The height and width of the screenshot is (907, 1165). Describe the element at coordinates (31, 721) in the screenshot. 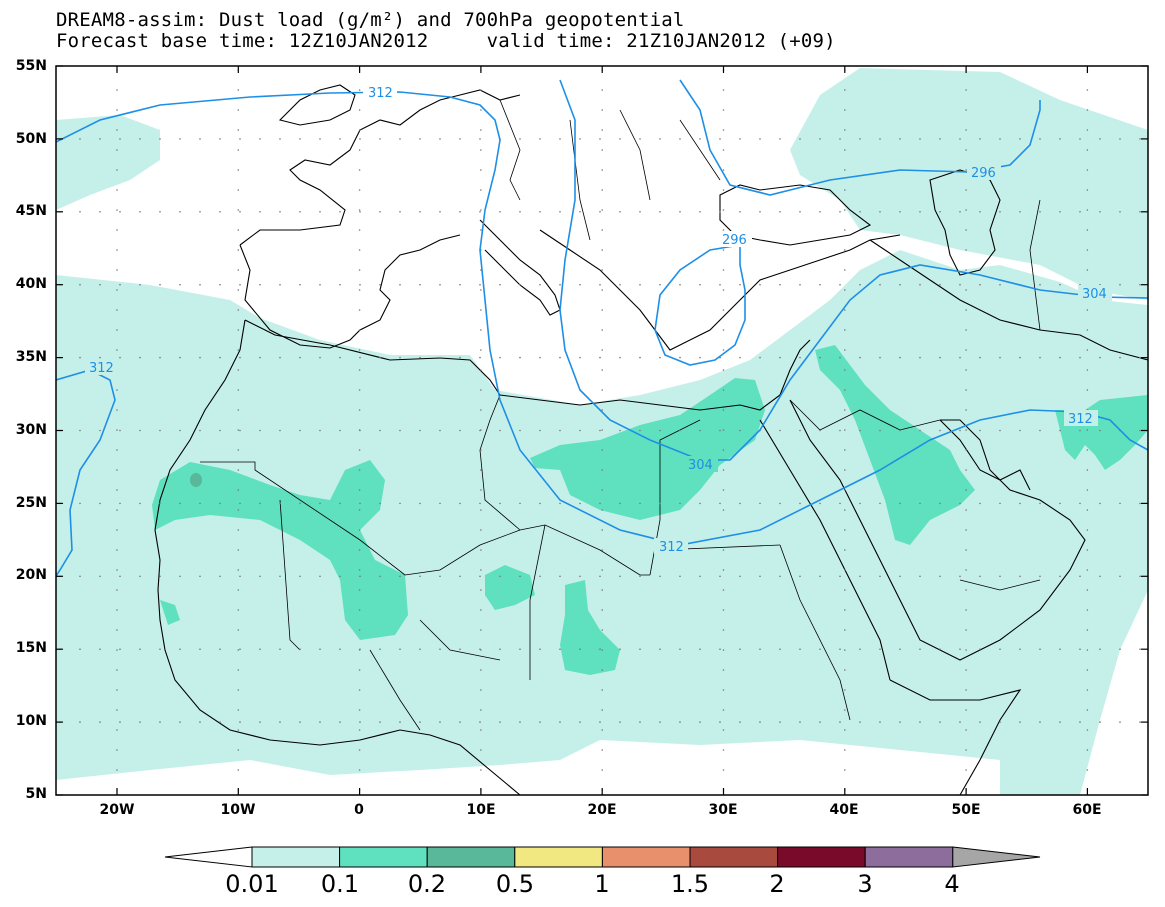

I see `lat-label: 10N` at that location.